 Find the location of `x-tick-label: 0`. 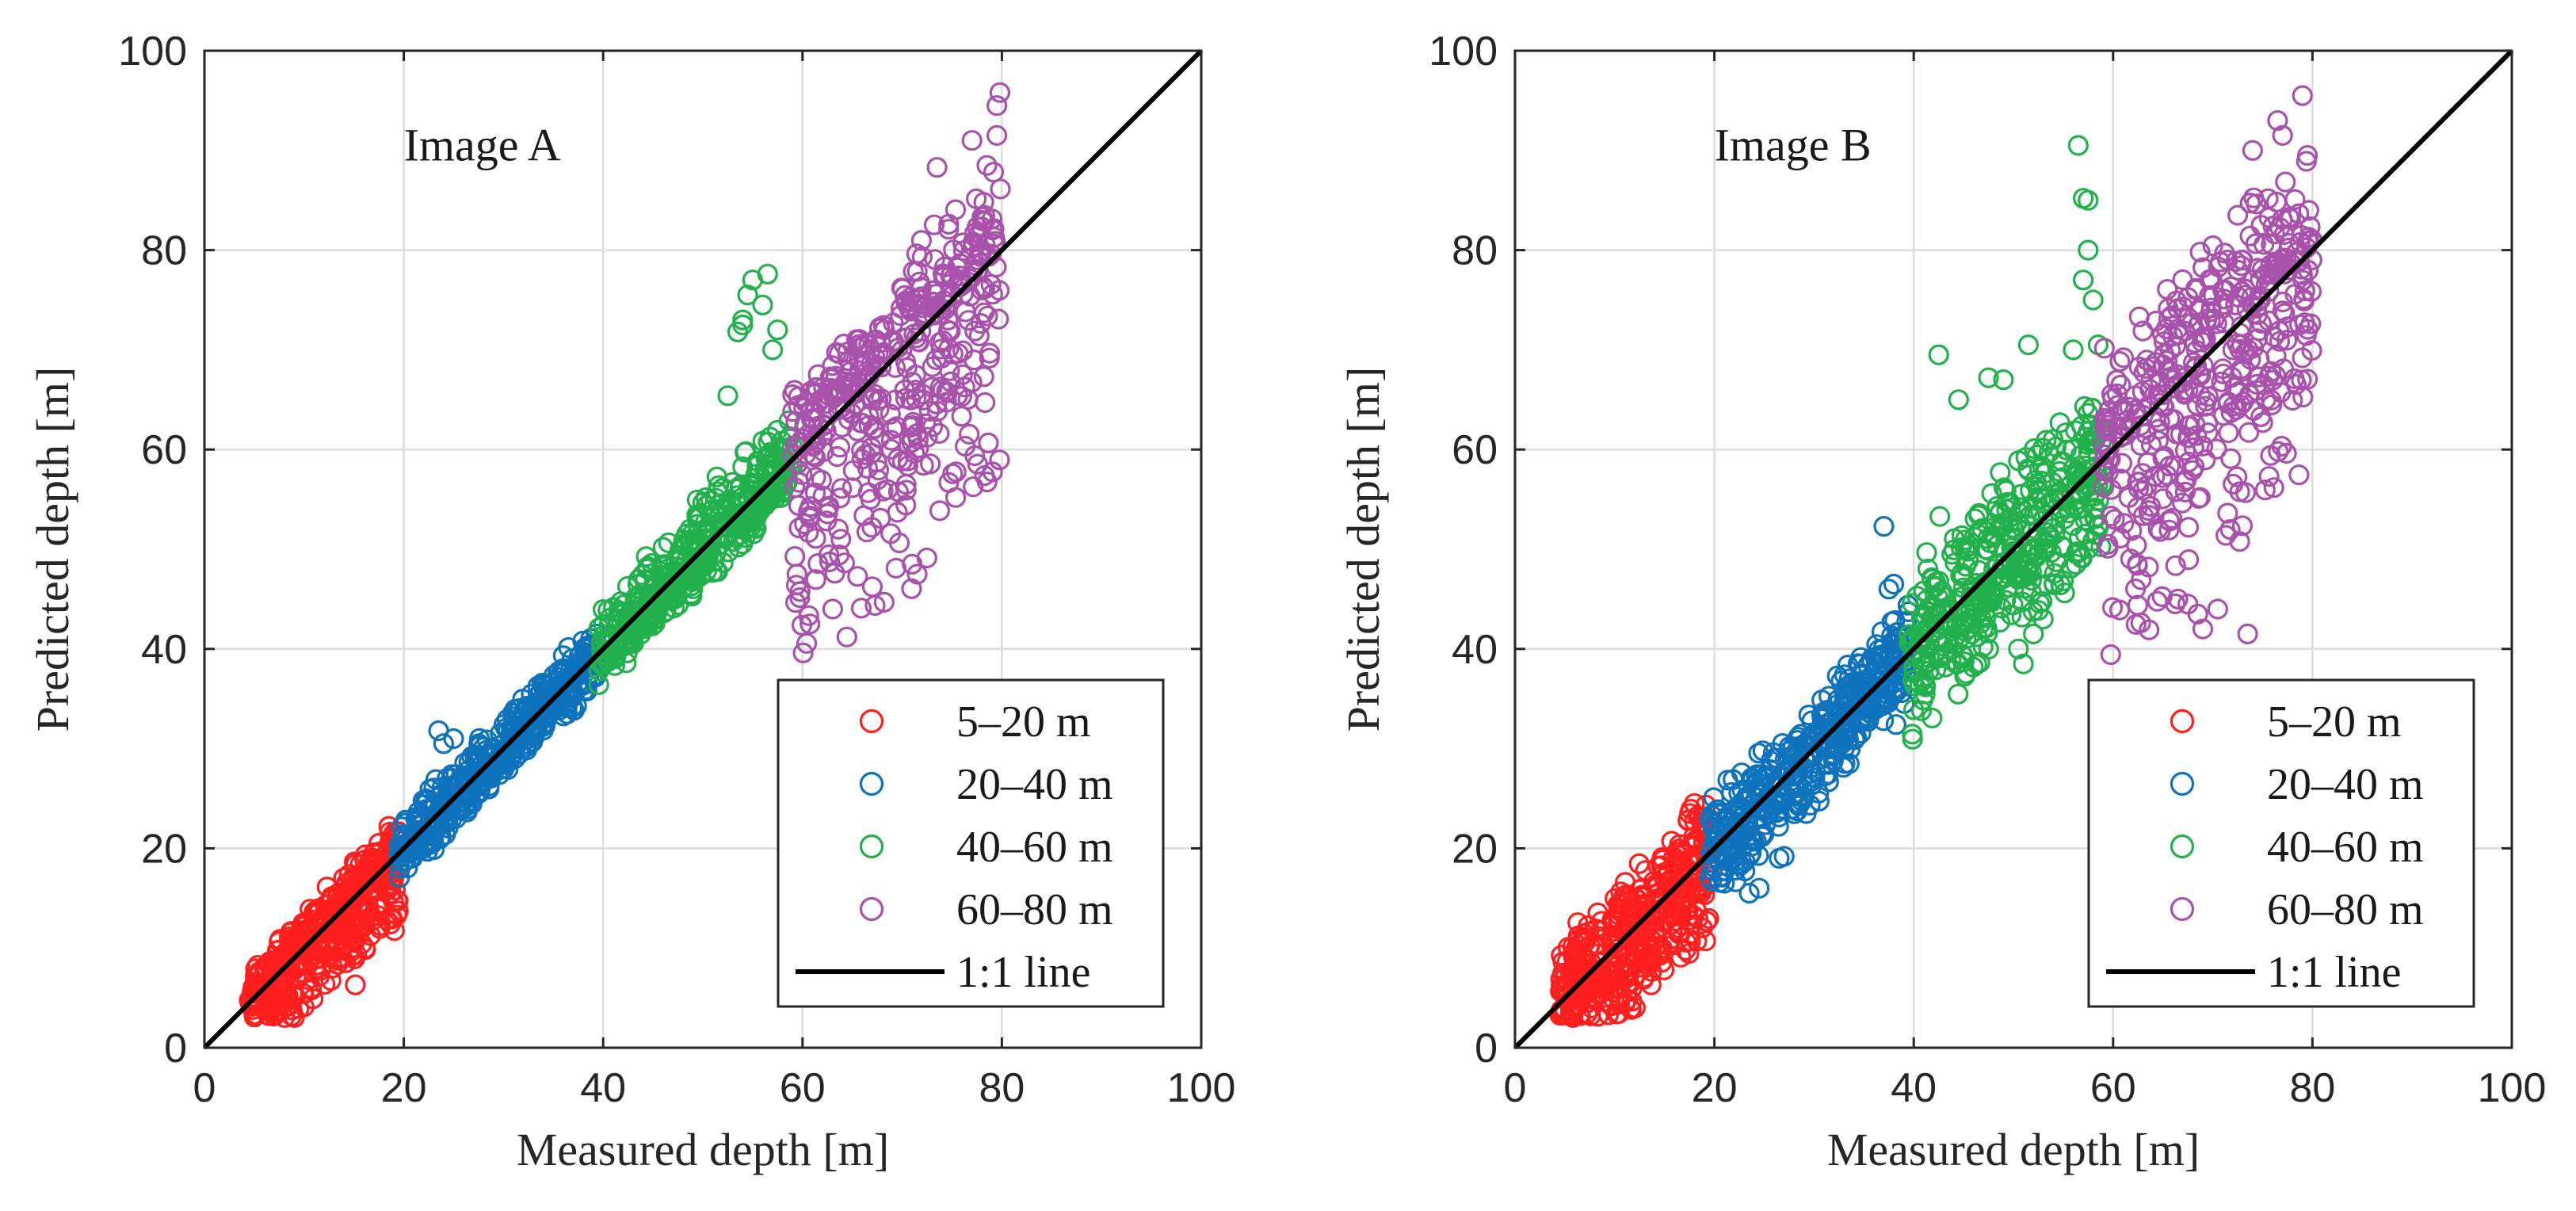

x-tick-label: 0 is located at coordinates (204, 1088).